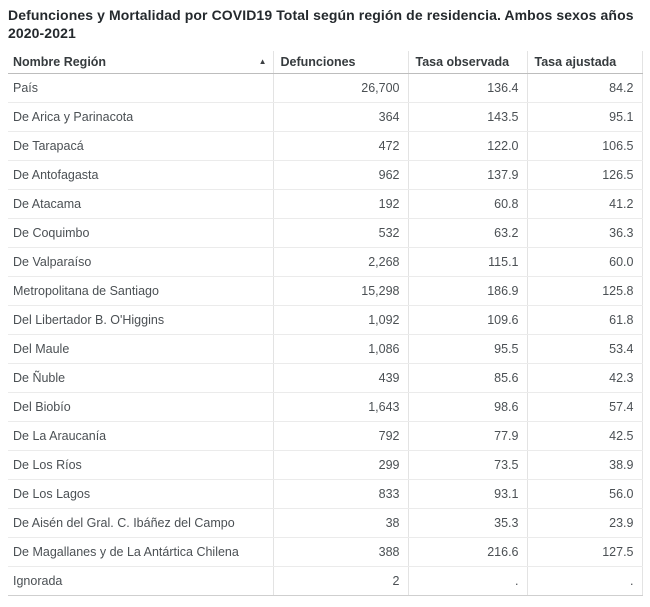 Image resolution: width=650 pixels, height=607 pixels. Describe the element at coordinates (341, 552) in the screenshot. I see `defunciones-cell: 388` at that location.